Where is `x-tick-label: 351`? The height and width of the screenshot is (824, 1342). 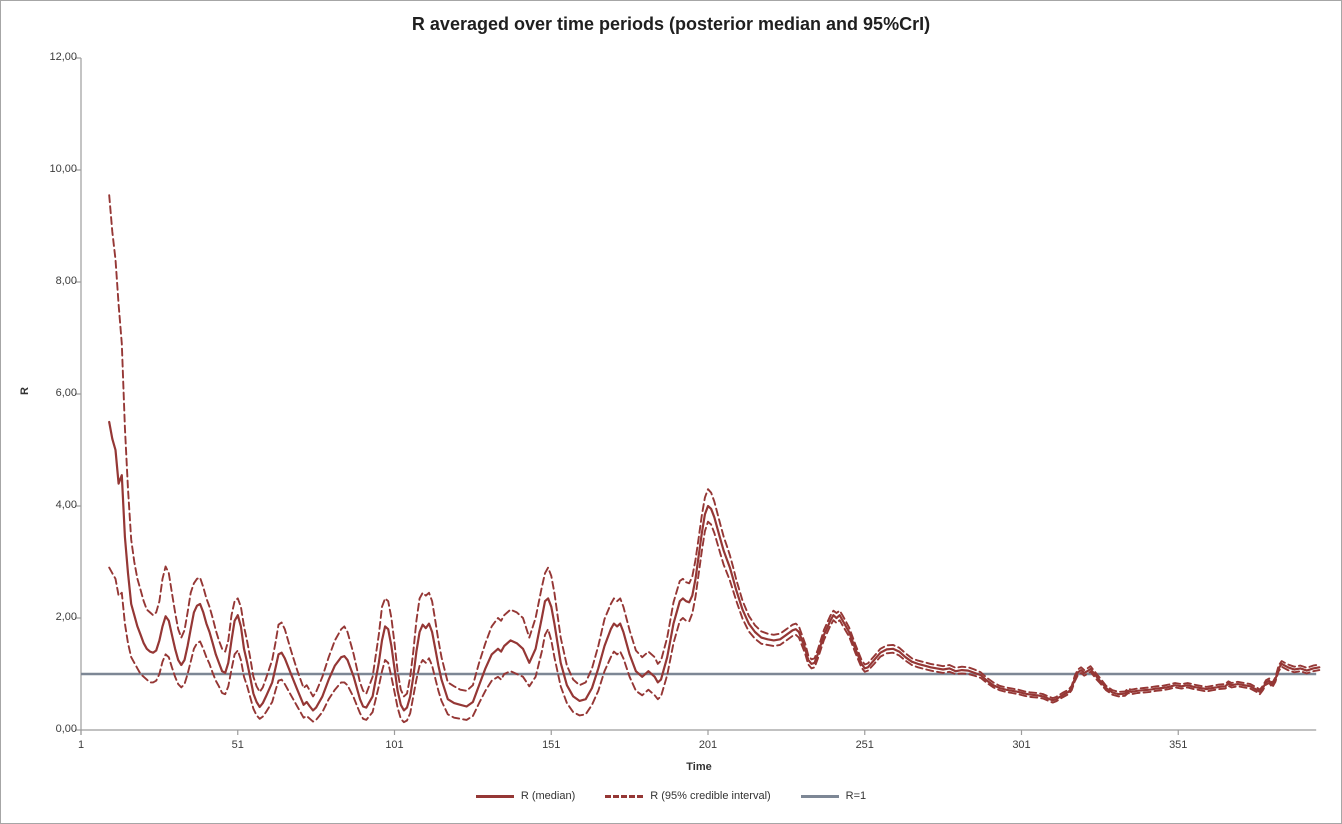 x-tick-label: 351 is located at coordinates (1178, 745).